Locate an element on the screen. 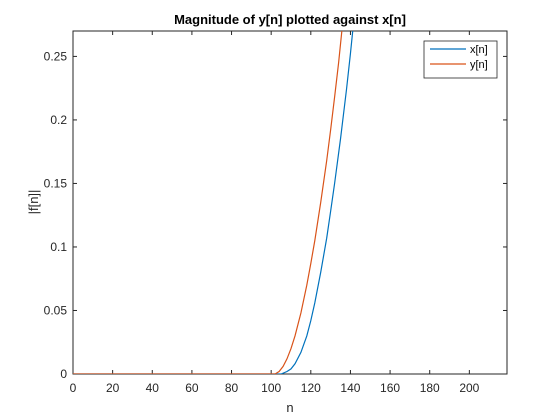 This screenshot has height=420, width=560. x-tick-label: 180 is located at coordinates (430, 388).